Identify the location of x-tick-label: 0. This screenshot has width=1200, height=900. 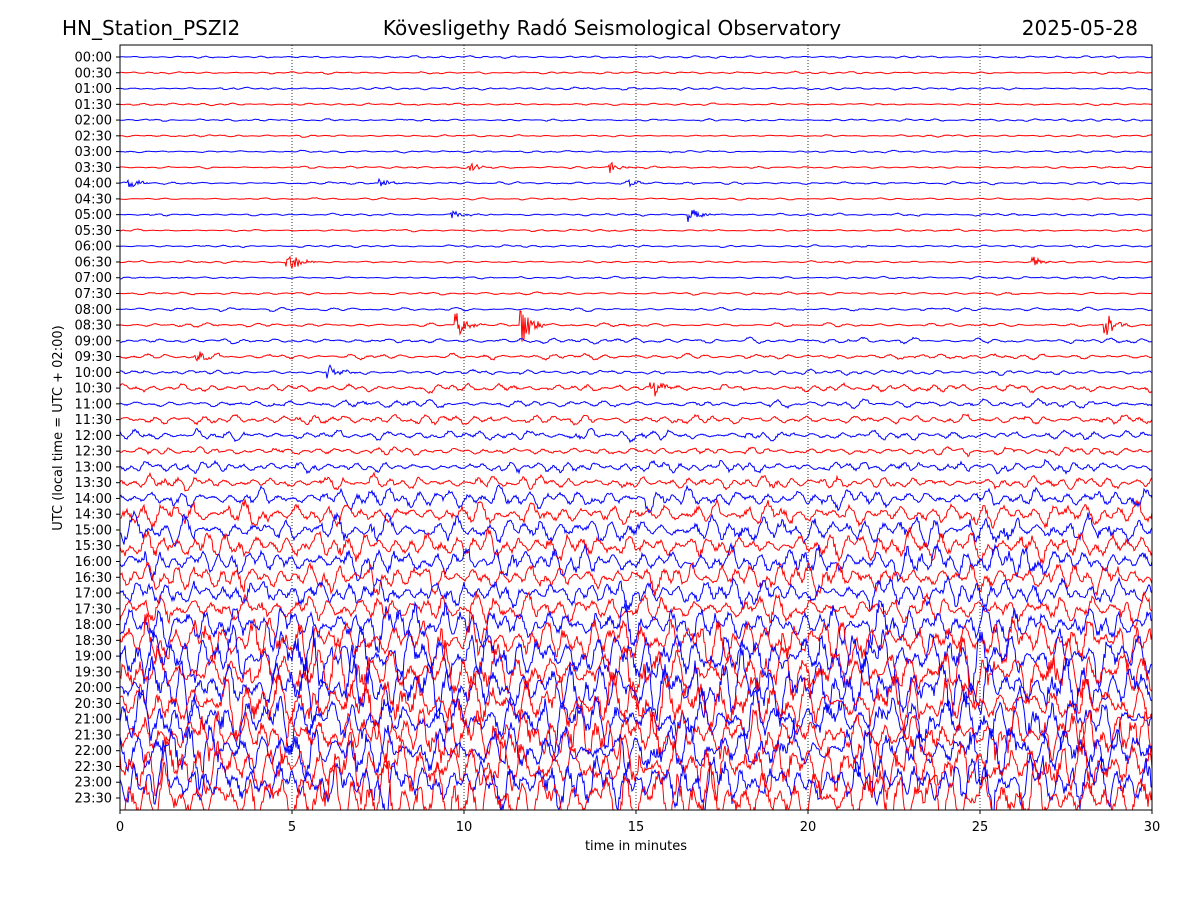
(120, 827).